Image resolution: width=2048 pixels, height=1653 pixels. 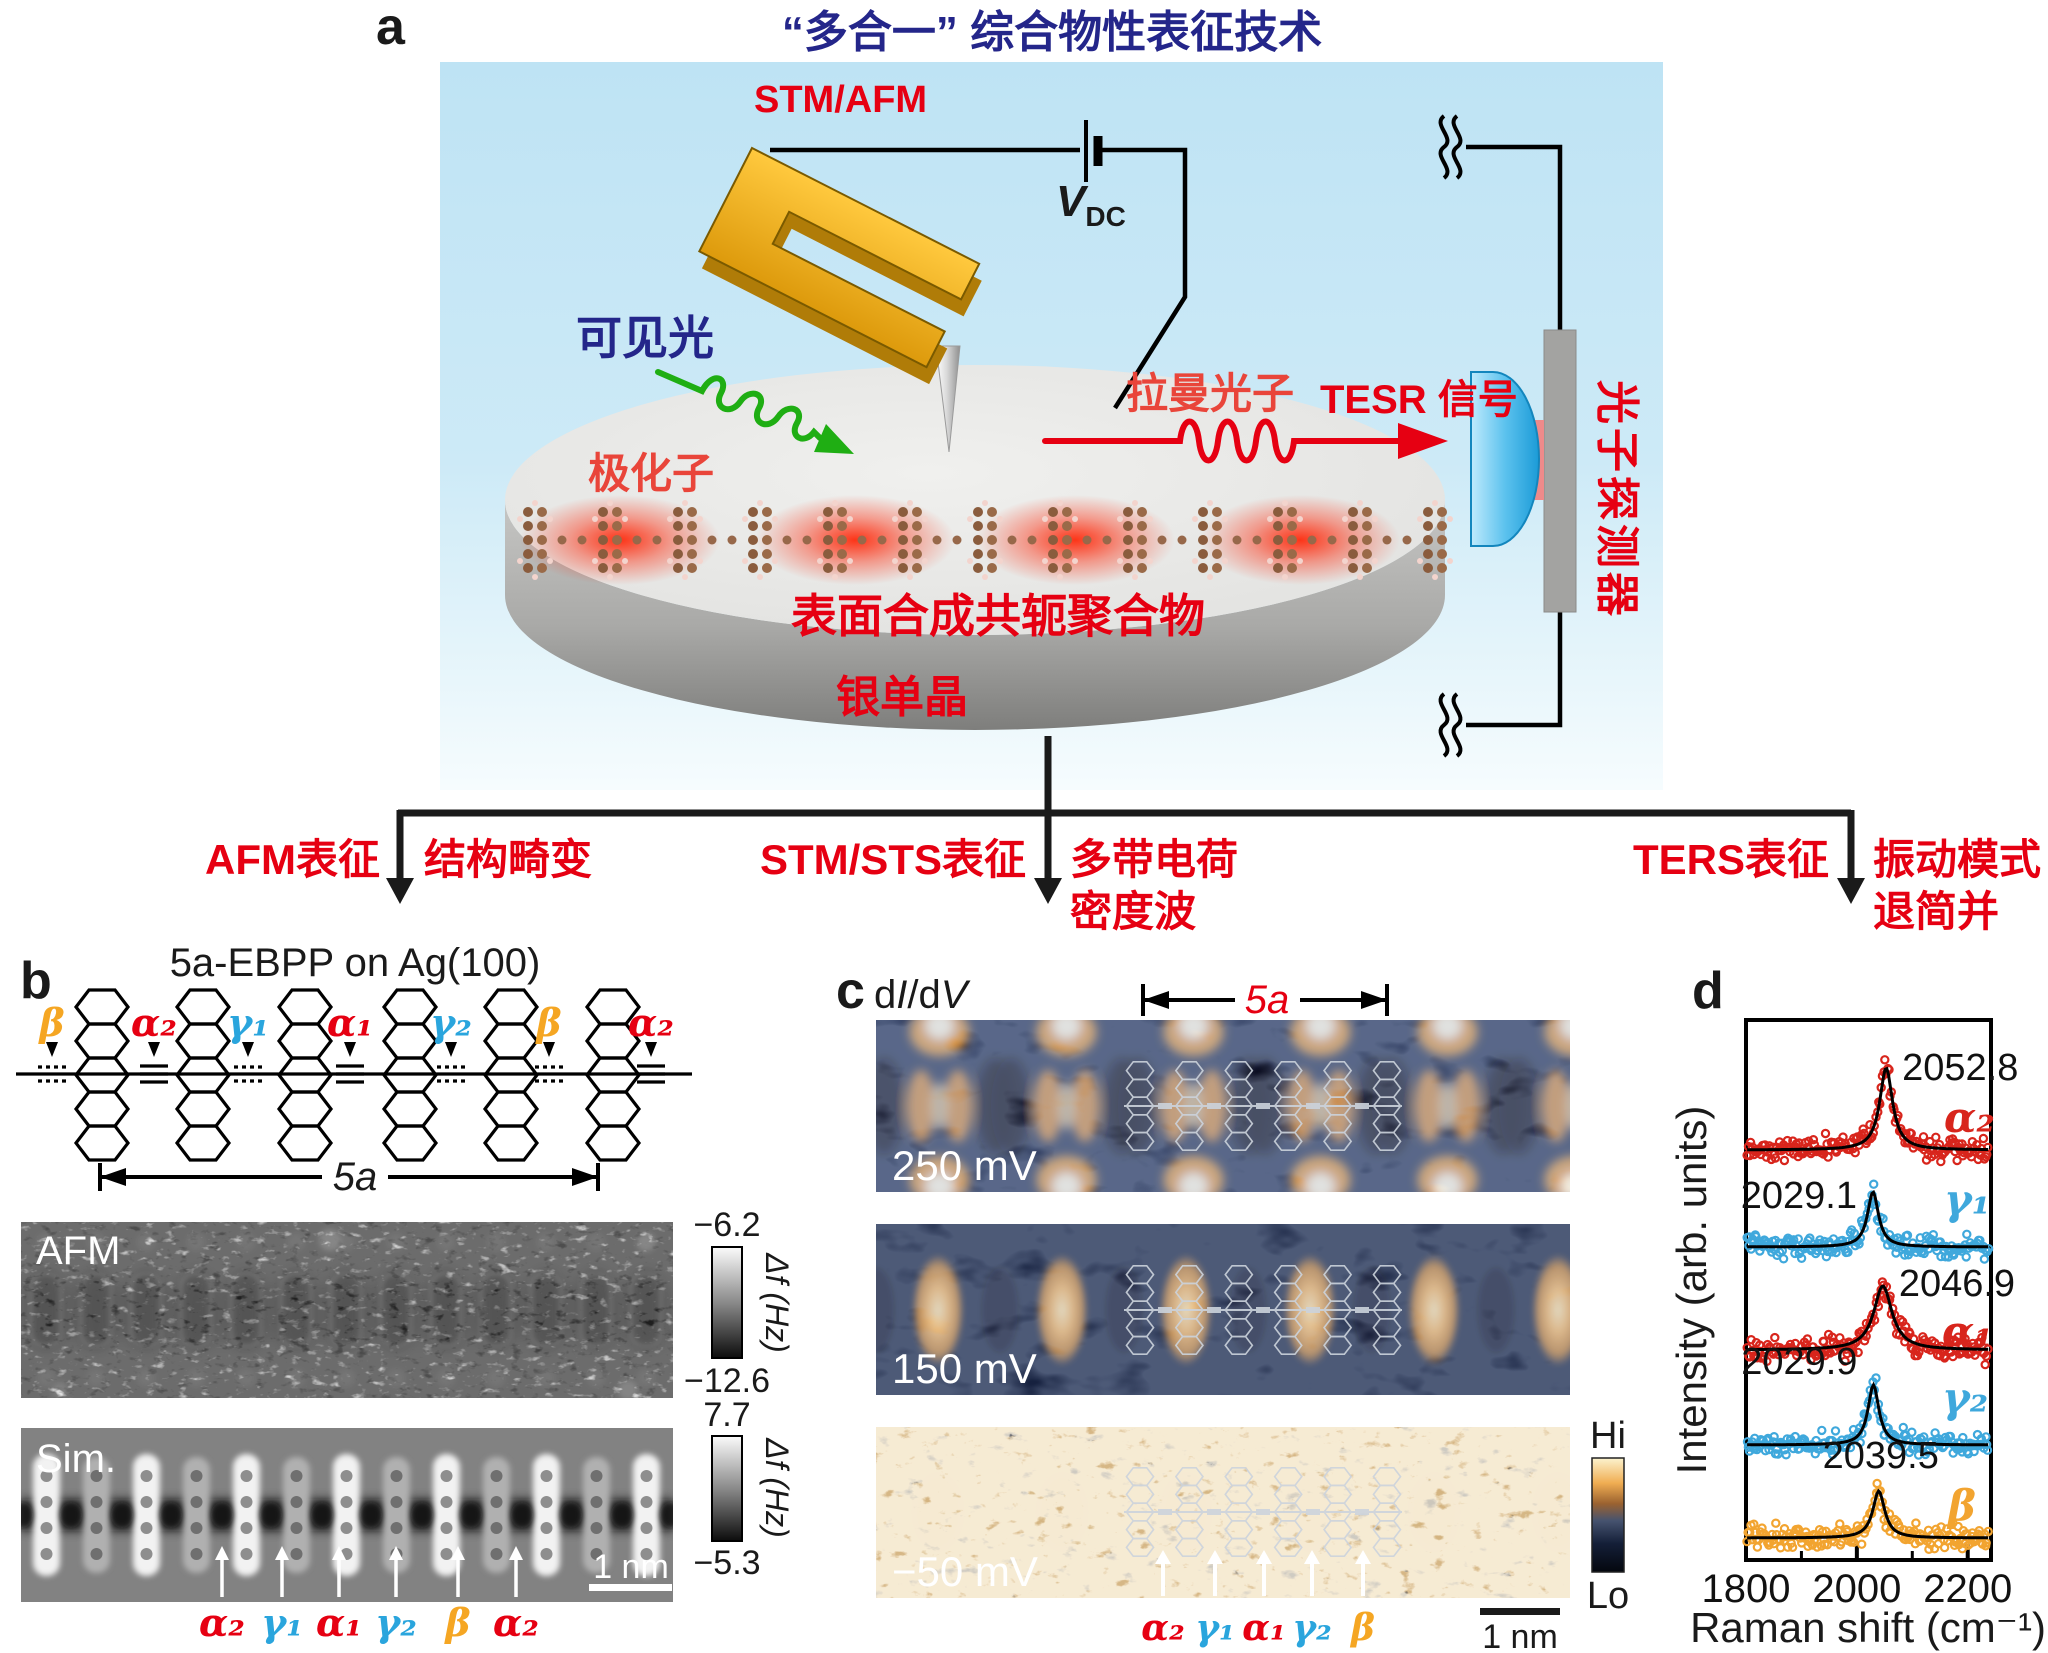 What do you see at coordinates (739, 1303) in the screenshot?
I see `afm-colorbar: −6.2 −12.6 Δf (Hz)` at bounding box center [739, 1303].